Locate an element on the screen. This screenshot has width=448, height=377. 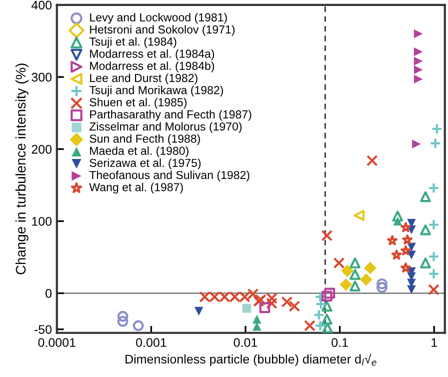
y-tick-label: -50 is located at coordinates (43, 329).